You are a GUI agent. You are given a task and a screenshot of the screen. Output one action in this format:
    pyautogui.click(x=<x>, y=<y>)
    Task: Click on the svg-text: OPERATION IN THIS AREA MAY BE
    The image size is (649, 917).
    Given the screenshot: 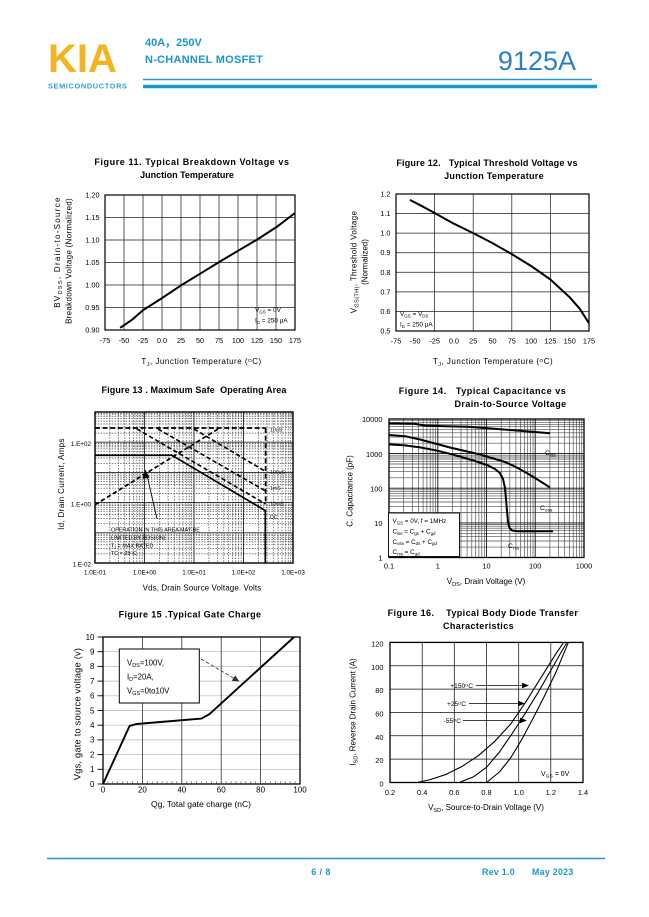 What is the action you would take?
    pyautogui.click(x=155, y=531)
    